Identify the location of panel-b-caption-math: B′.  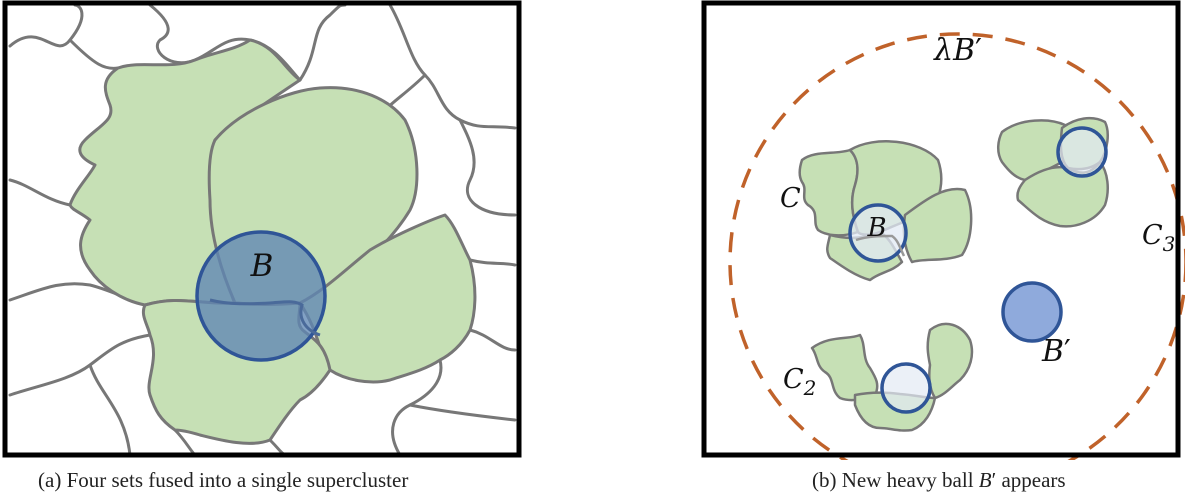
(987, 480).